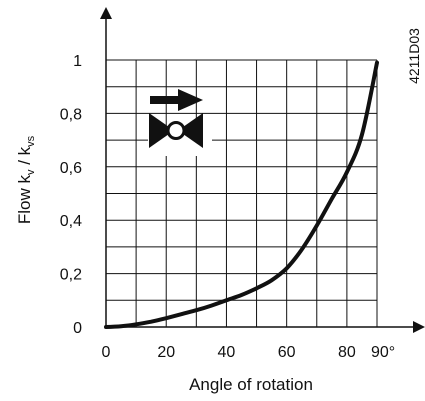 The height and width of the screenshot is (401, 425). What do you see at coordinates (180, 122) in the screenshot?
I see `valve-flow-direction-icon` at bounding box center [180, 122].